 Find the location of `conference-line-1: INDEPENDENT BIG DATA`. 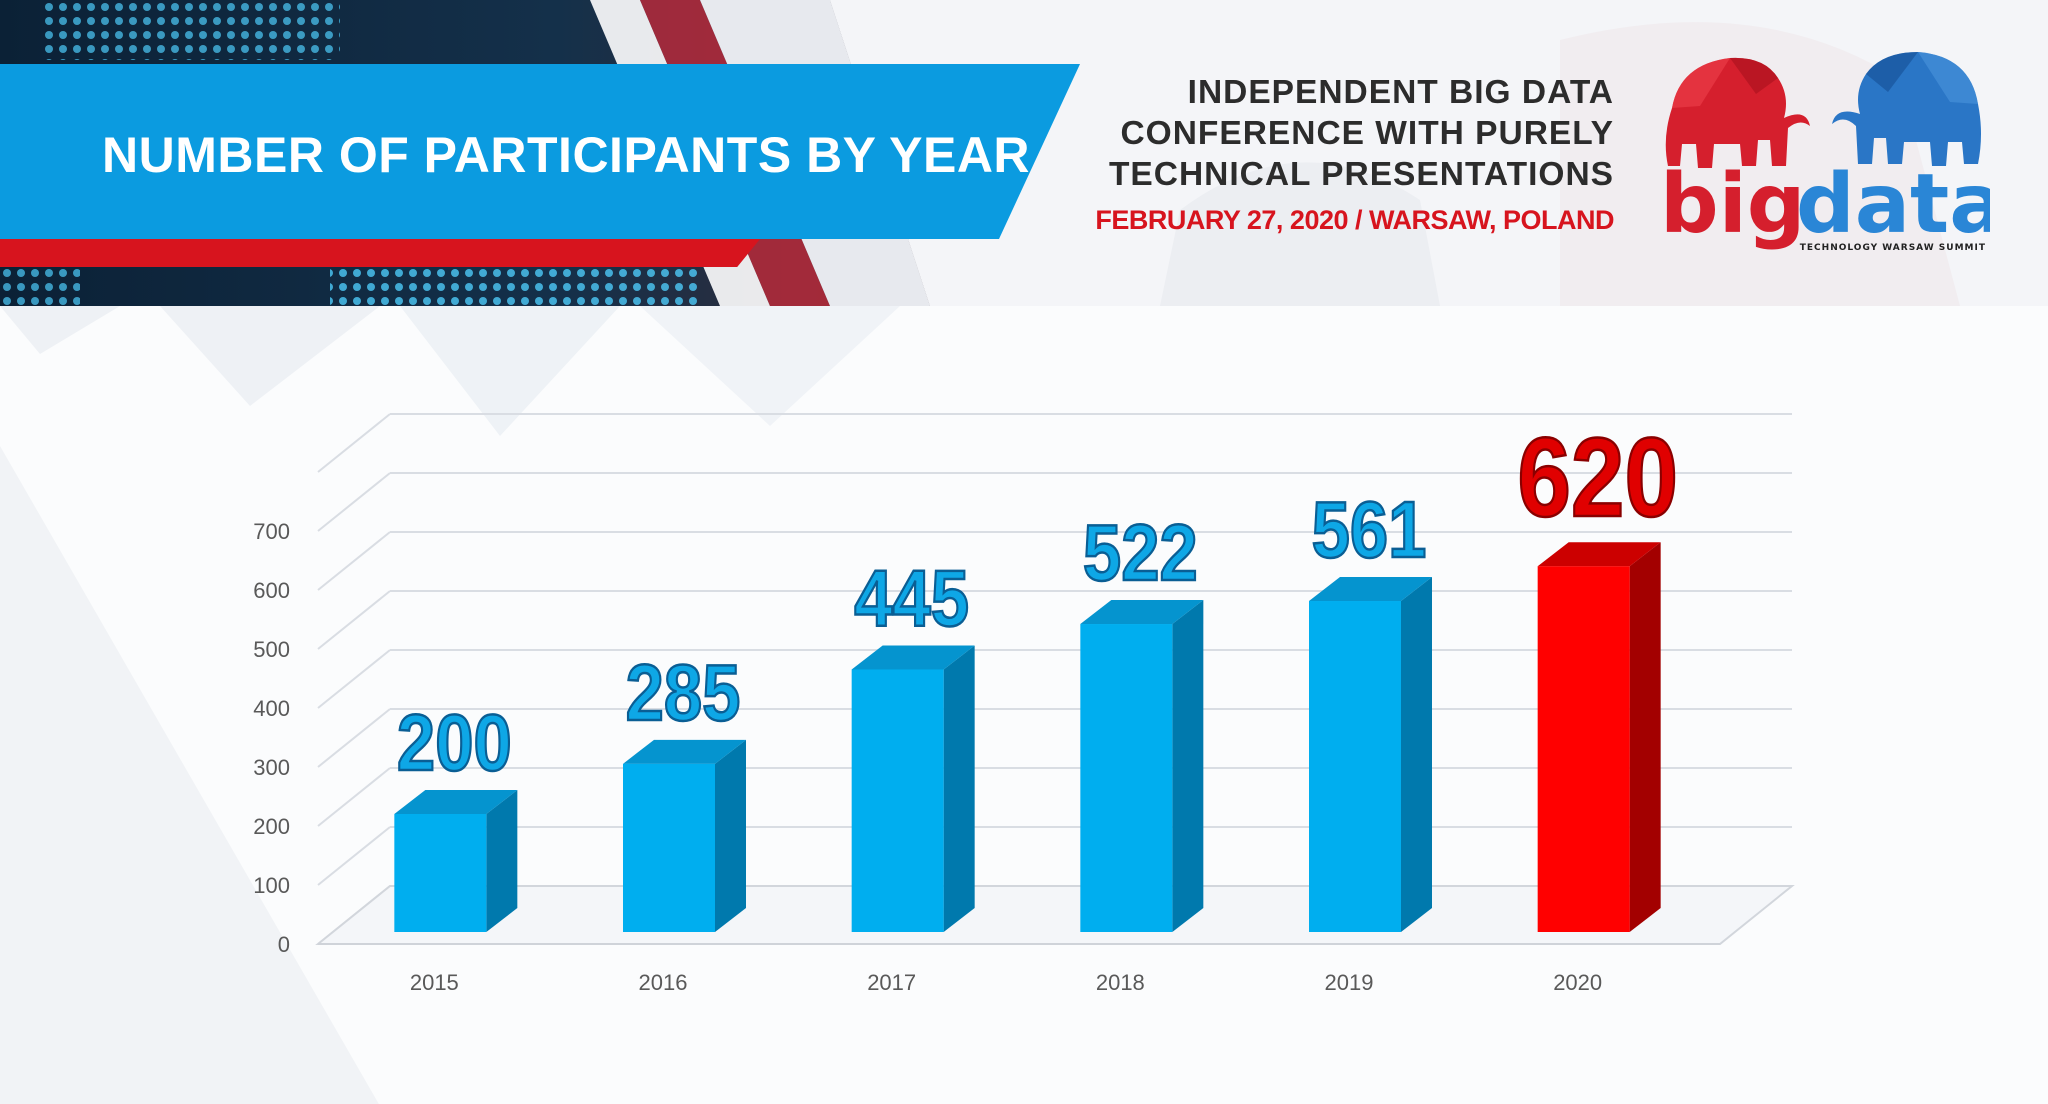

conference-line-1: INDEPENDENT BIG DATA is located at coordinates (1400, 92).